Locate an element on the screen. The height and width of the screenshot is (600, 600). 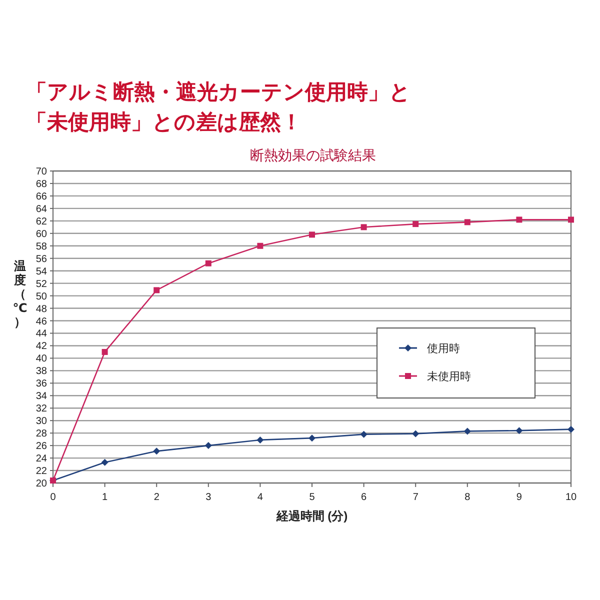
x-tick-label: 0 is located at coordinates (53, 497).